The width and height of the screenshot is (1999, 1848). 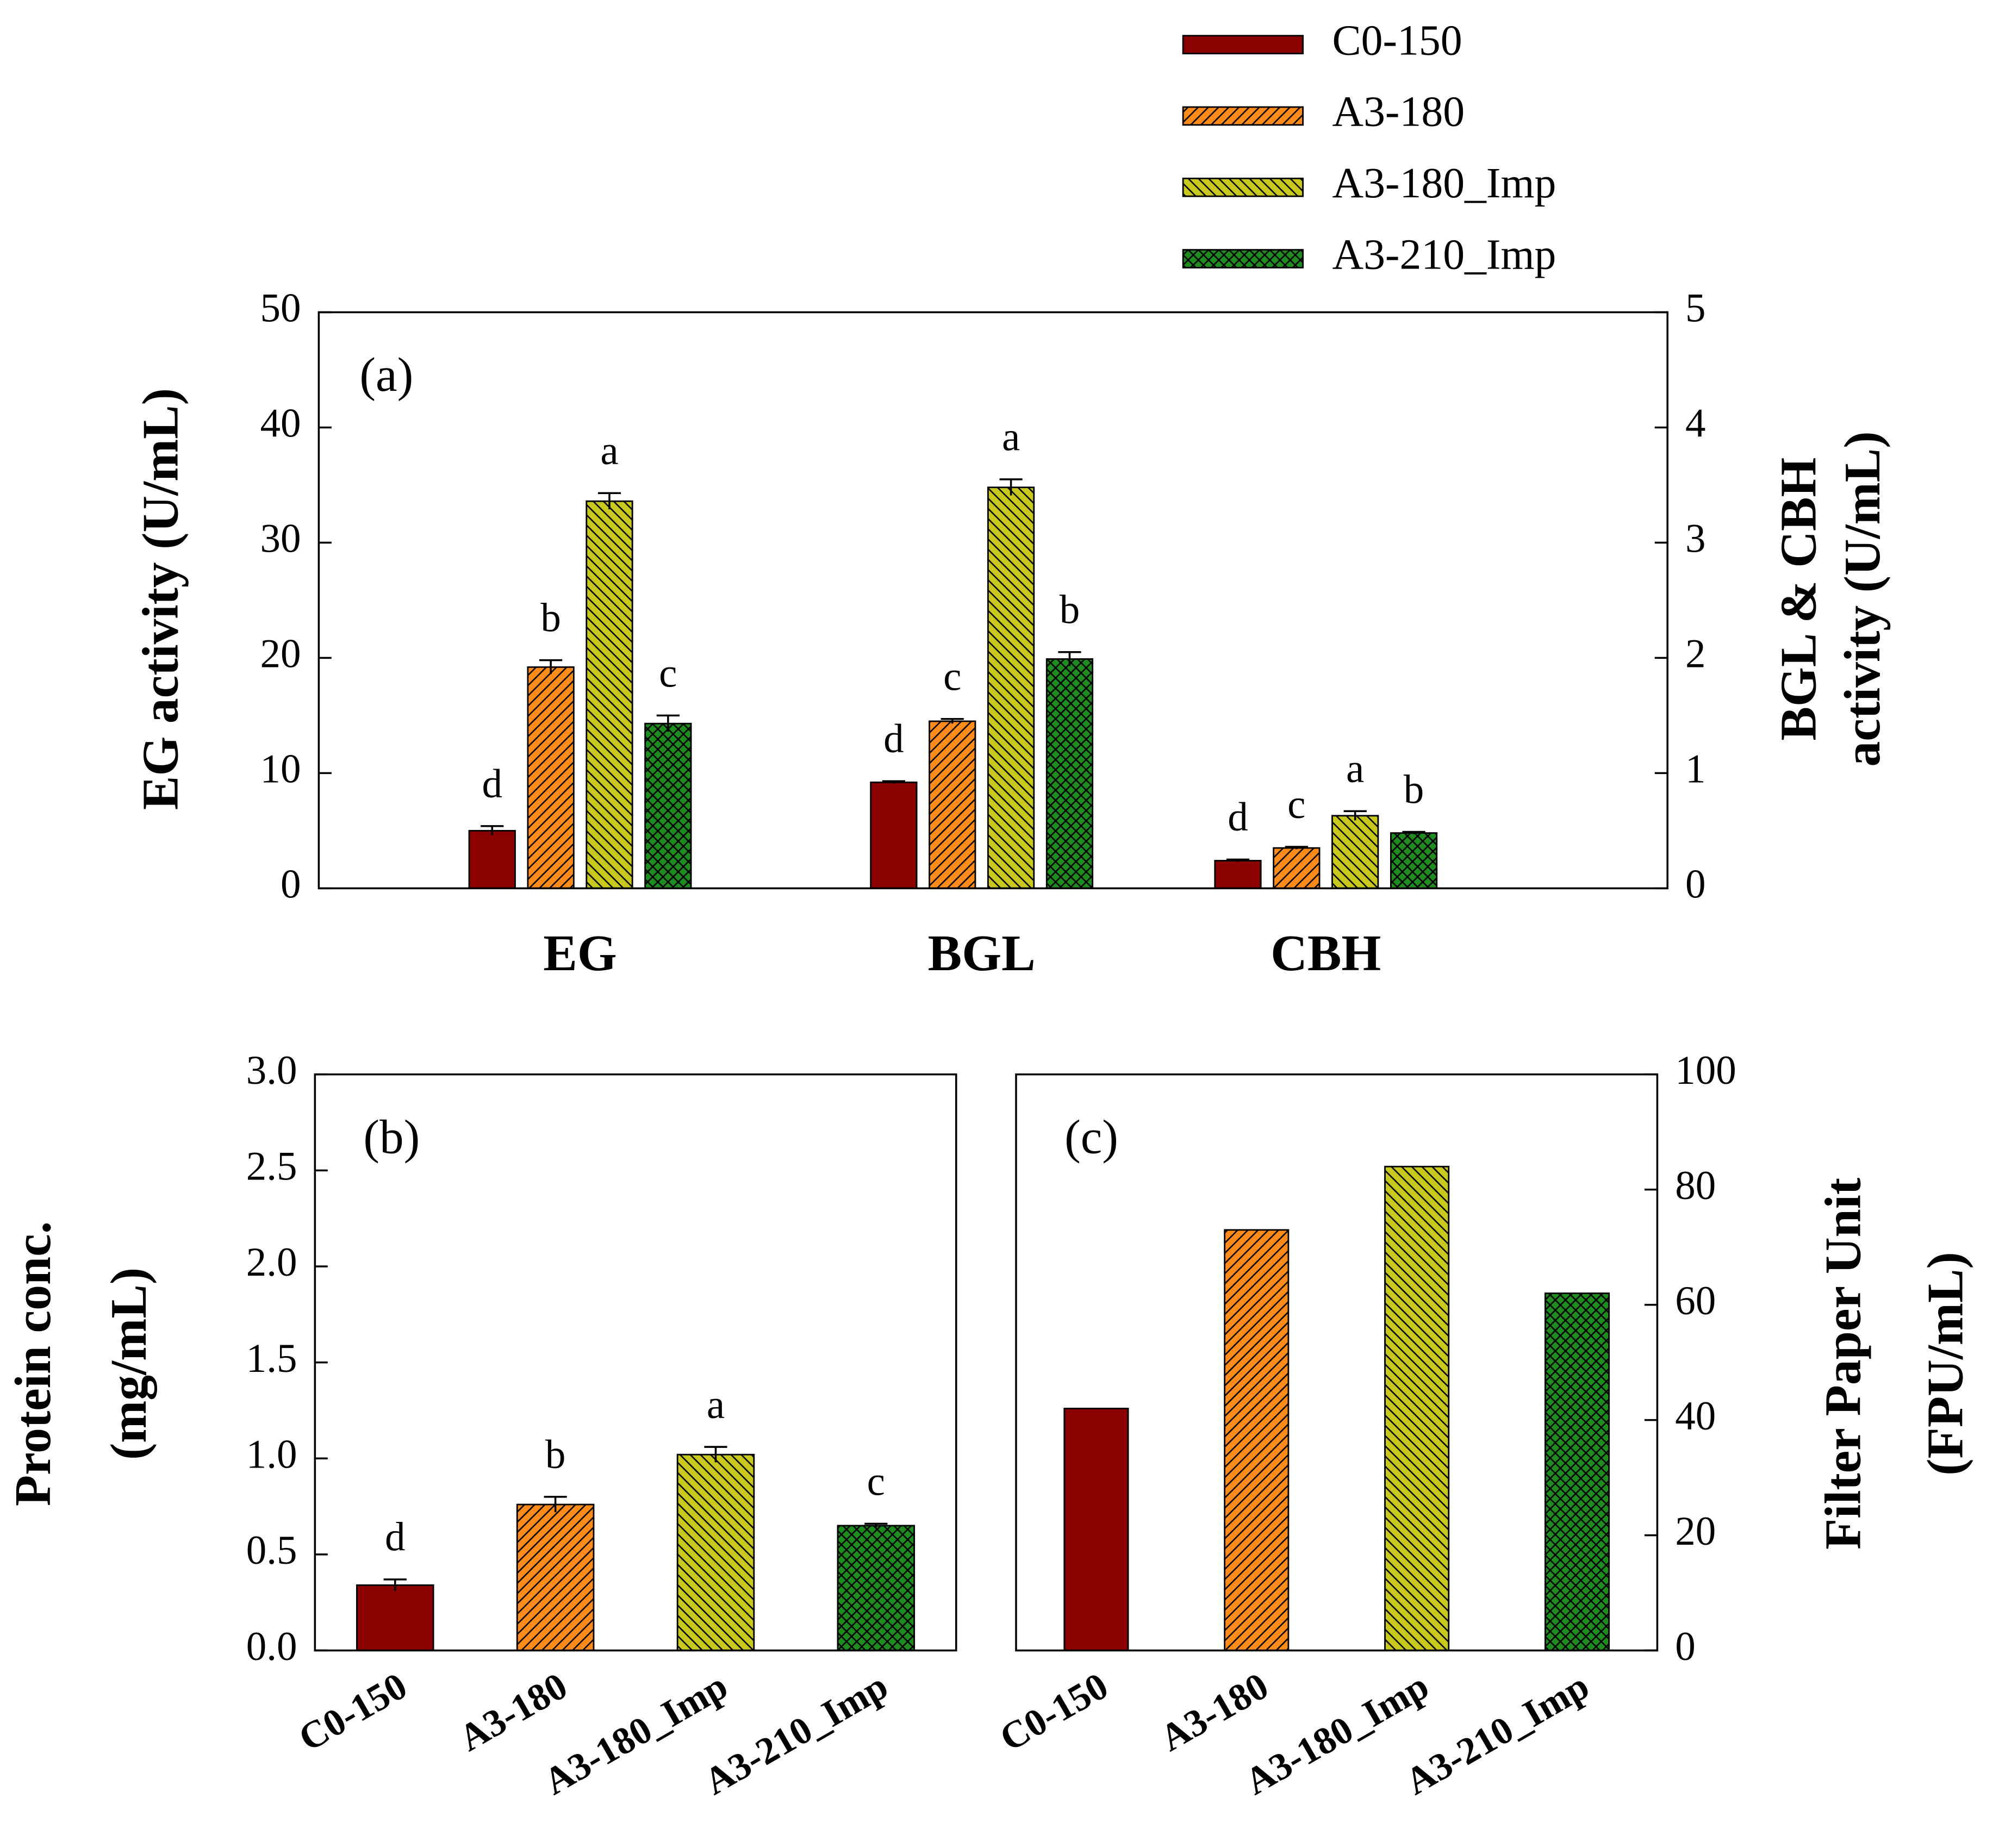 What do you see at coordinates (271, 1647) in the screenshot?
I see `y-tick-label: 0.0` at bounding box center [271, 1647].